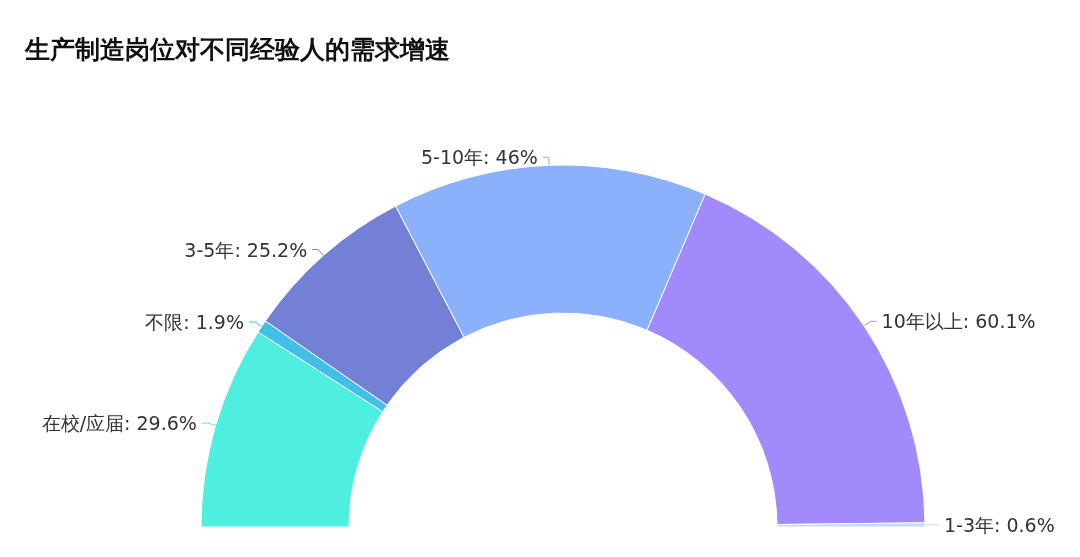 The height and width of the screenshot is (557, 1080). Describe the element at coordinates (479, 157) in the screenshot. I see `slice-label: 5-10年: 46%` at that location.